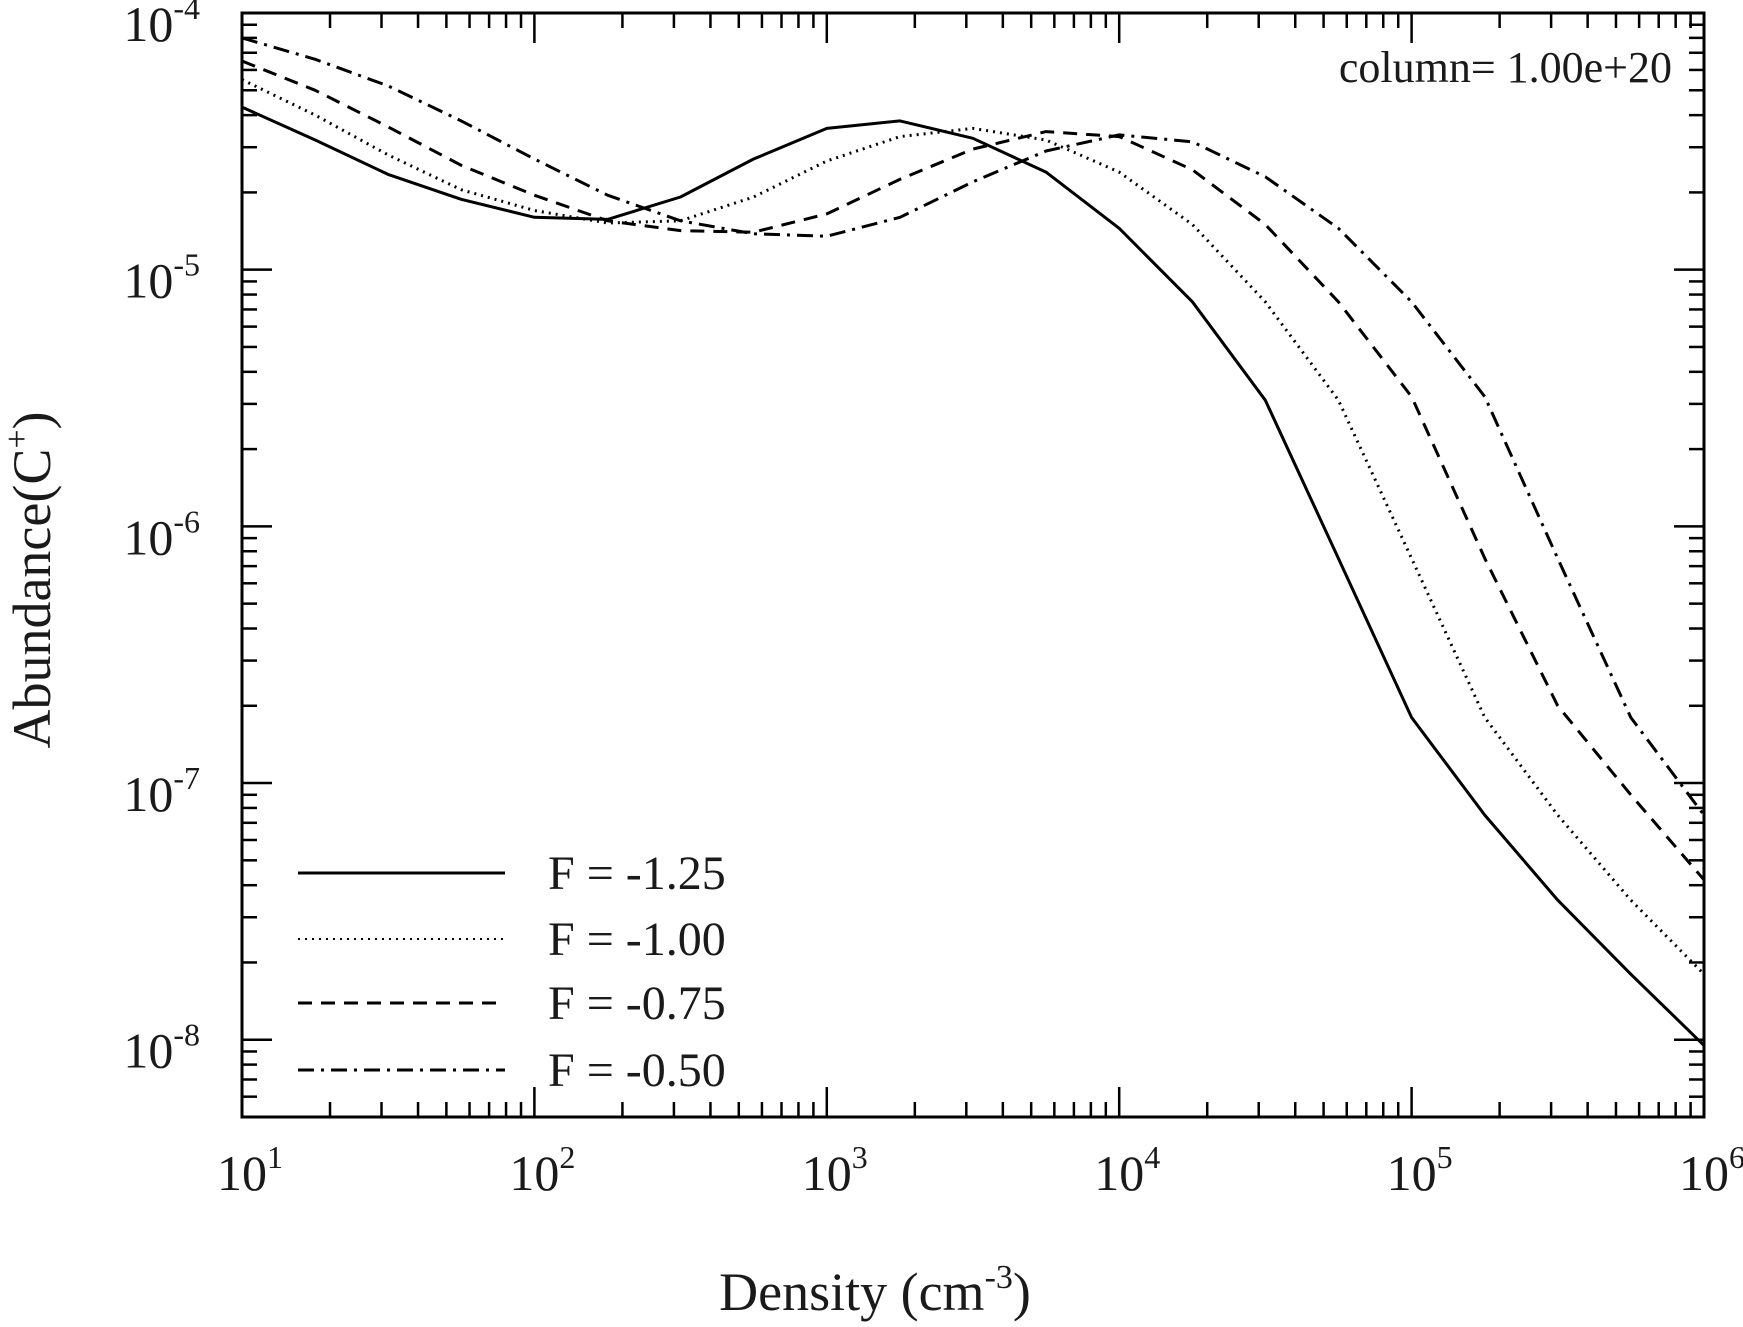 The image size is (1743, 1327). I want to click on legend-label: F = -0.75, so click(637, 1003).